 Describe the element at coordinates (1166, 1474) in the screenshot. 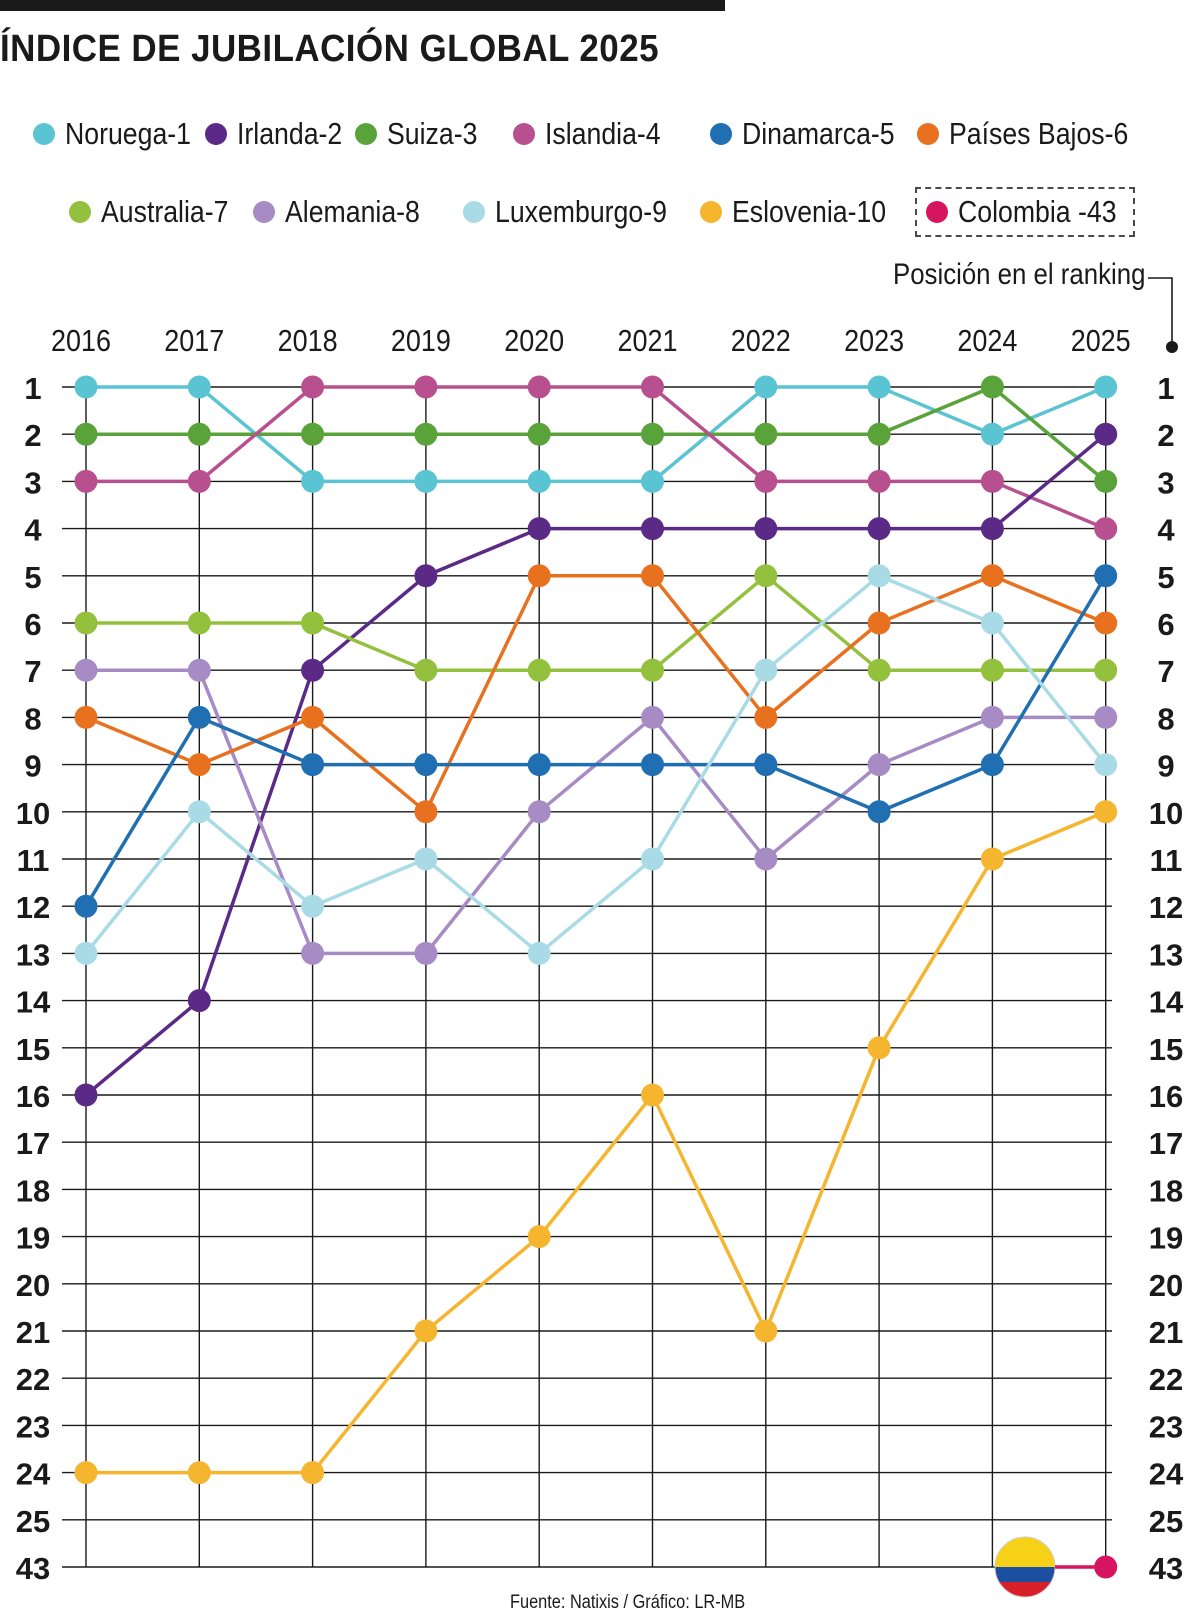

I see `y-tick-label-right: 24` at that location.